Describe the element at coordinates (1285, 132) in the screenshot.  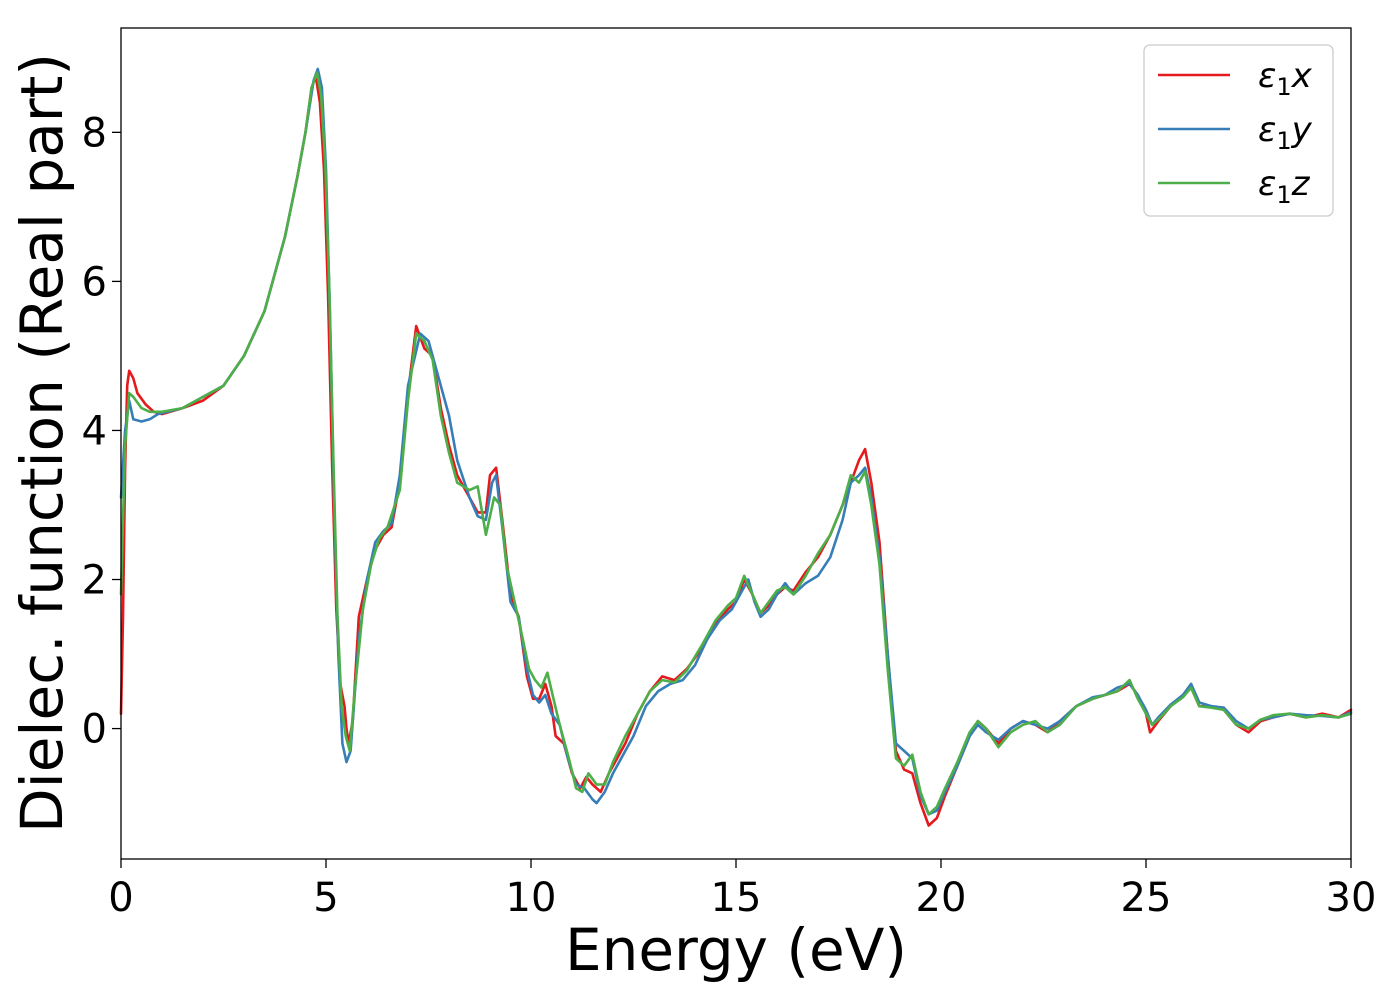
I see `legend-label-y: ε1y` at that location.